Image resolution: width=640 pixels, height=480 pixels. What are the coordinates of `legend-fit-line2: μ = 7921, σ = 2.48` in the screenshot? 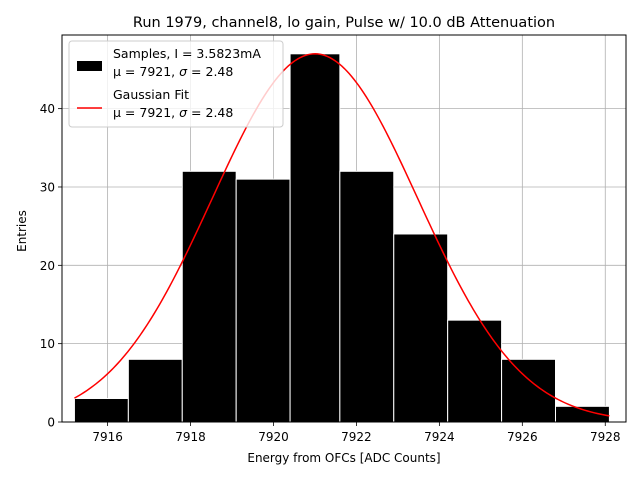 It's located at (173, 112).